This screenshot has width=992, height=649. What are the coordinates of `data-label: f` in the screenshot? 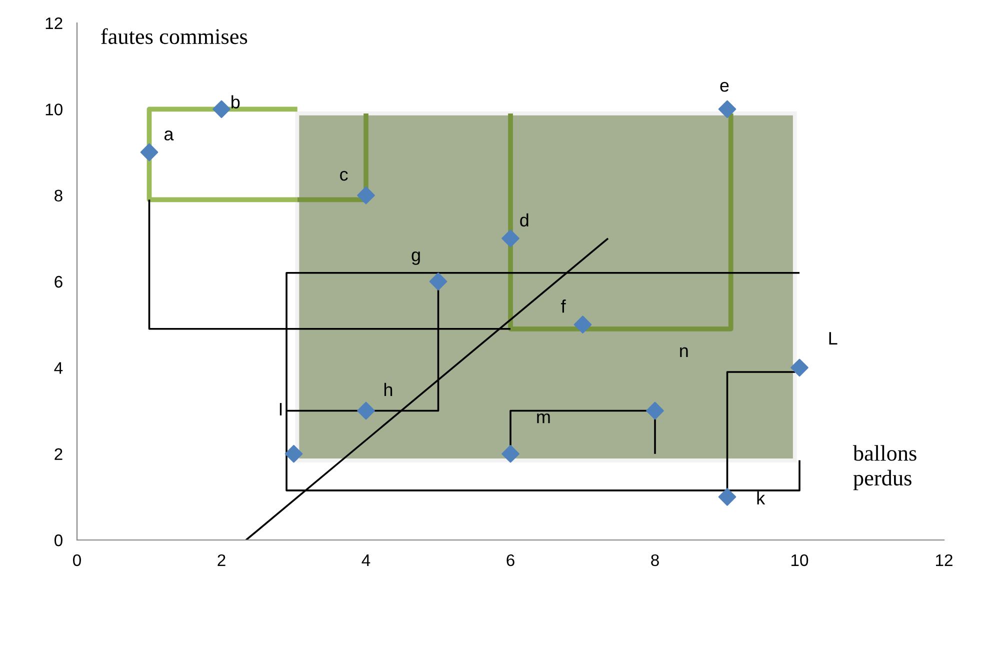 It's located at (563, 306).